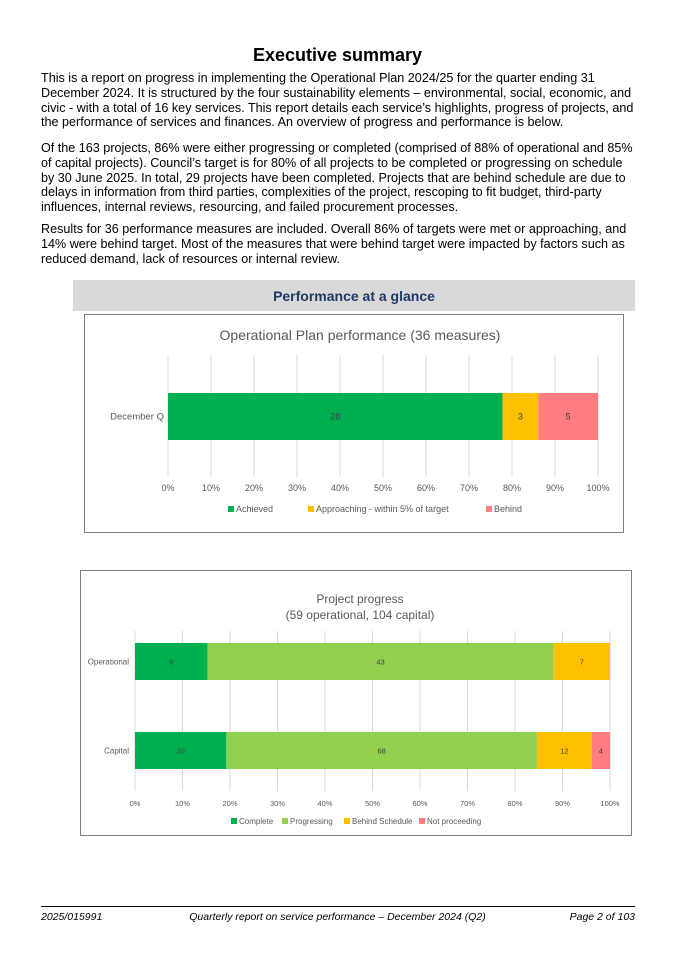  I want to click on chart-title: Project progress, so click(359, 599).